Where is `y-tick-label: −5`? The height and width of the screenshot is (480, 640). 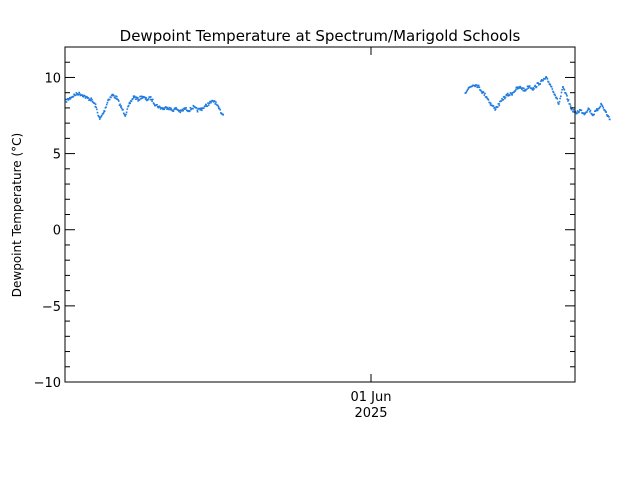
y-tick-label: −5 is located at coordinates (51, 307).